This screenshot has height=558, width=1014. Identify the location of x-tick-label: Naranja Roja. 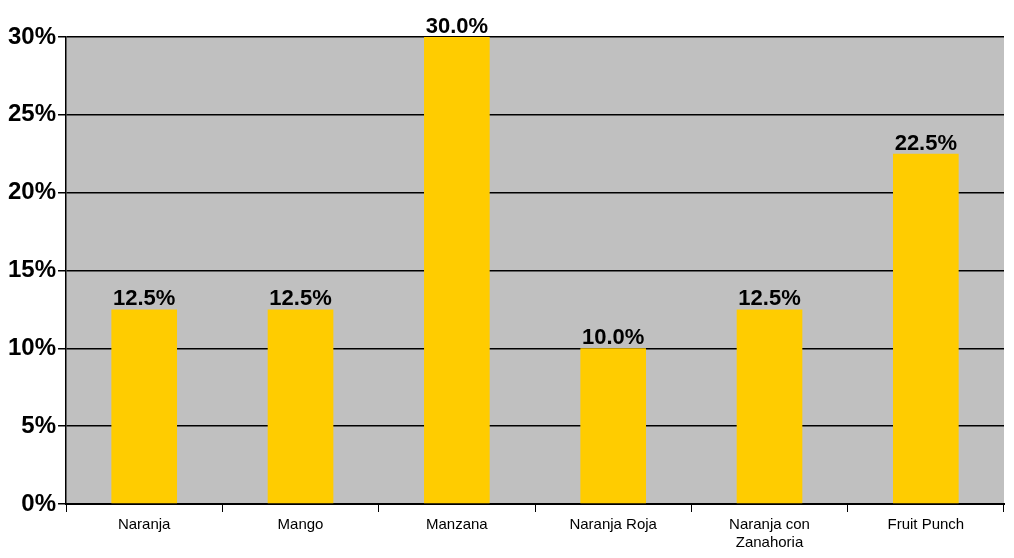
(613, 524).